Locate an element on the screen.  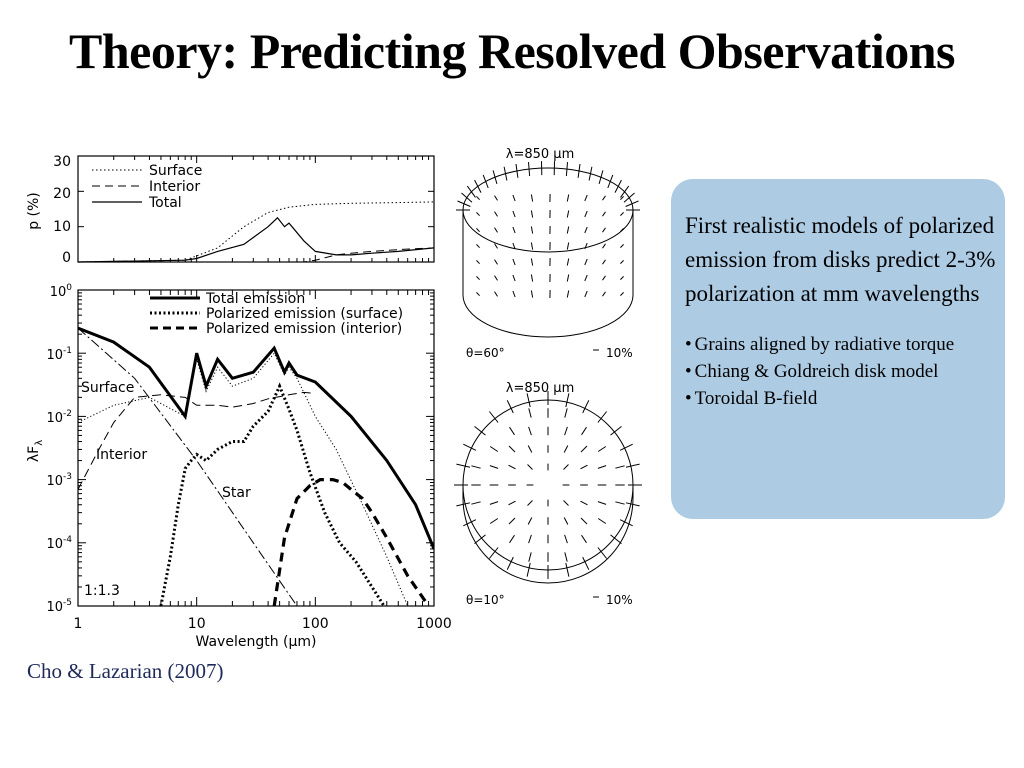
ytick-label: 10-1 is located at coordinates (59, 354).